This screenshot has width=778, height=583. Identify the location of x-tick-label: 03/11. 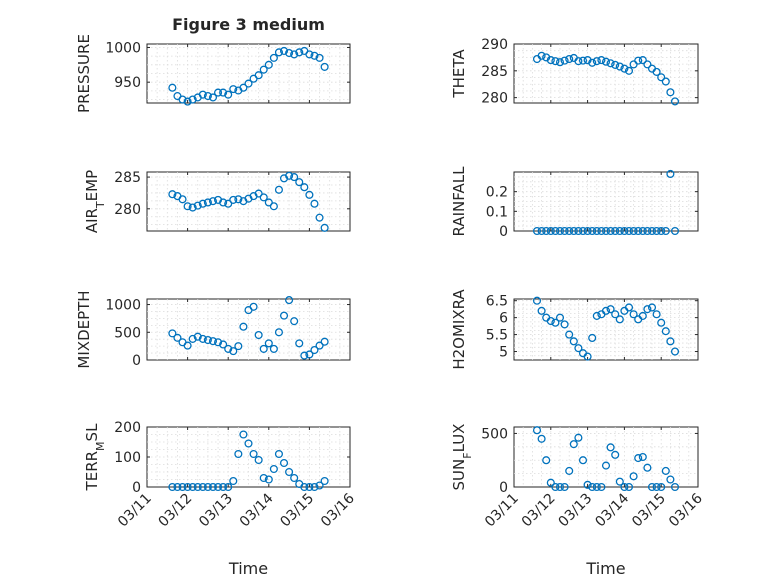
(502, 511).